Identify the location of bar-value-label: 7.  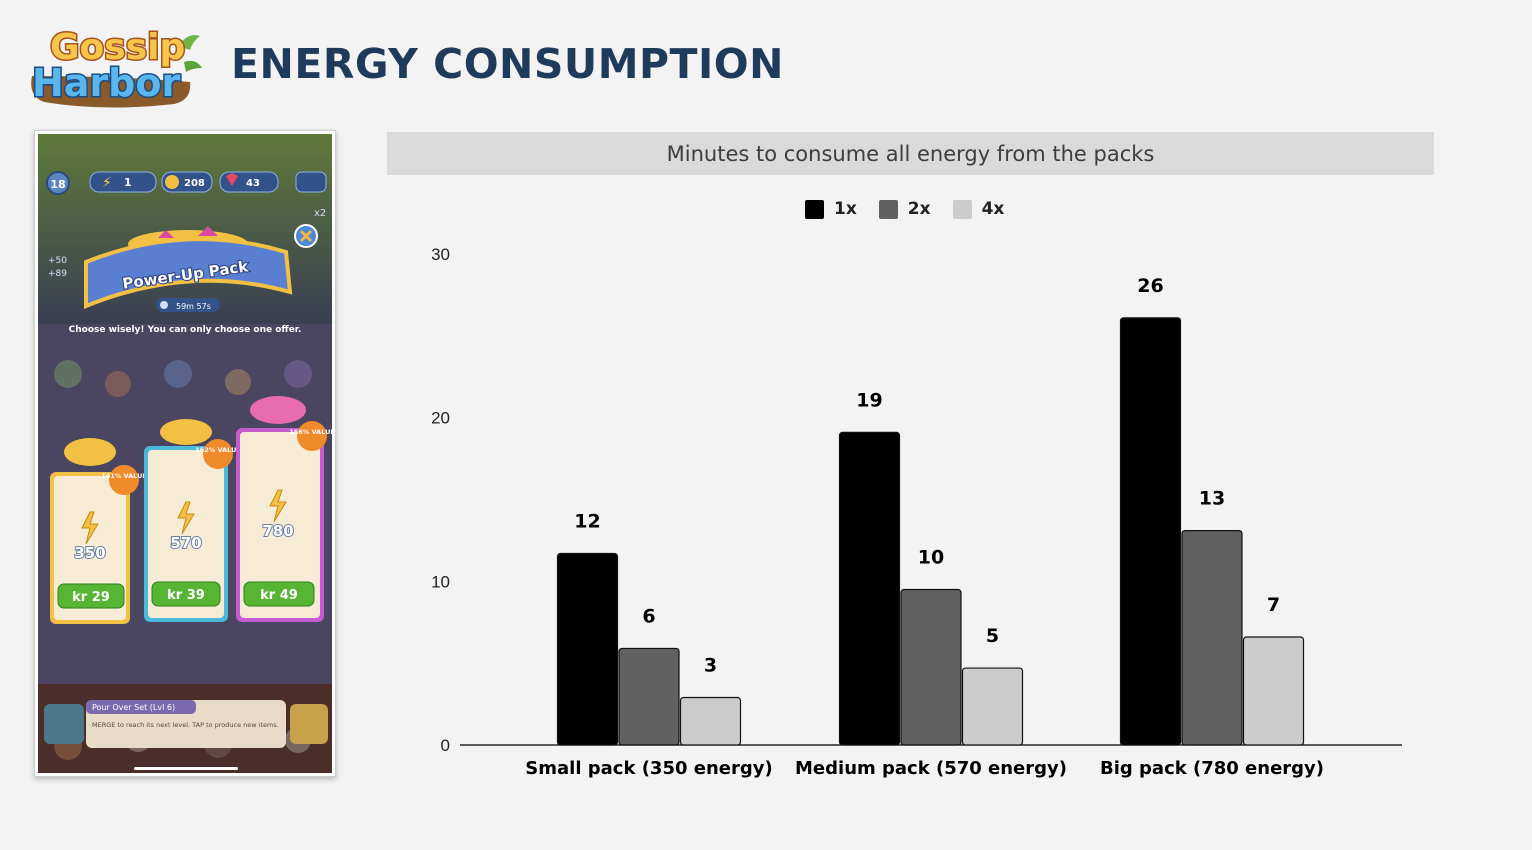
(1273, 605).